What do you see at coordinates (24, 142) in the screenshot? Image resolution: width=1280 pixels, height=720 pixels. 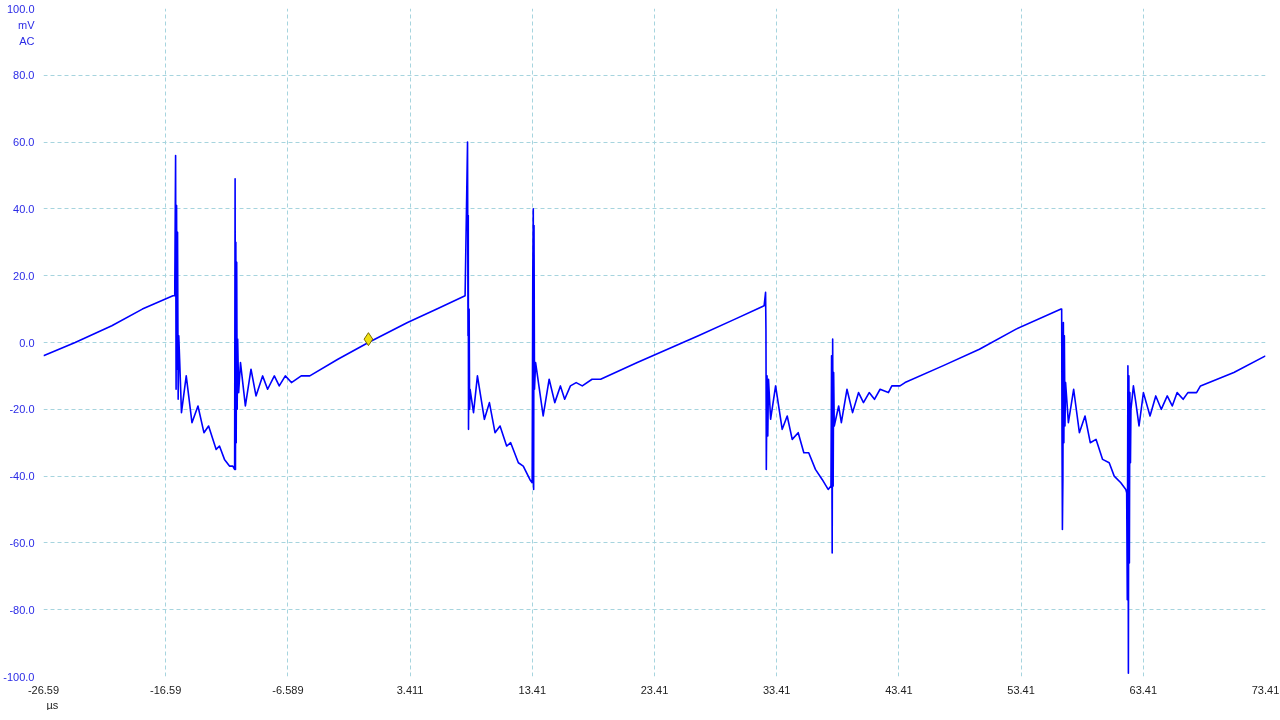 I see `y-tick-label: 60.0` at bounding box center [24, 142].